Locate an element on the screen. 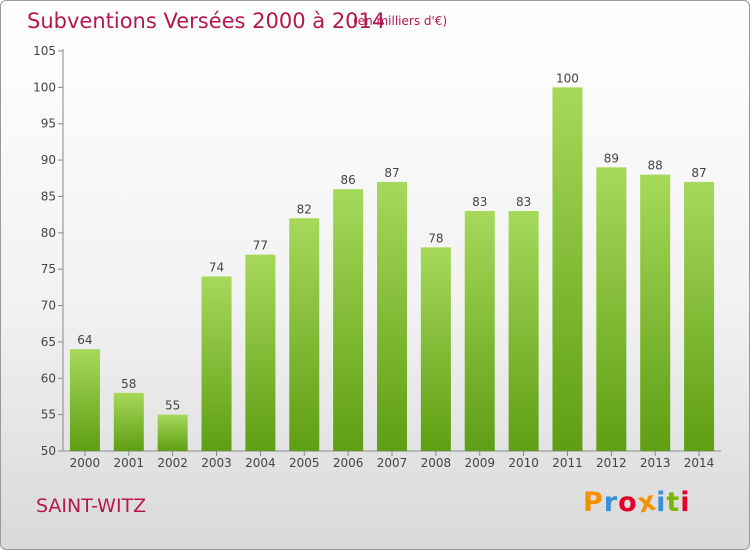 Image resolution: width=750 pixels, height=550 pixels. bar-2013 is located at coordinates (655, 313).